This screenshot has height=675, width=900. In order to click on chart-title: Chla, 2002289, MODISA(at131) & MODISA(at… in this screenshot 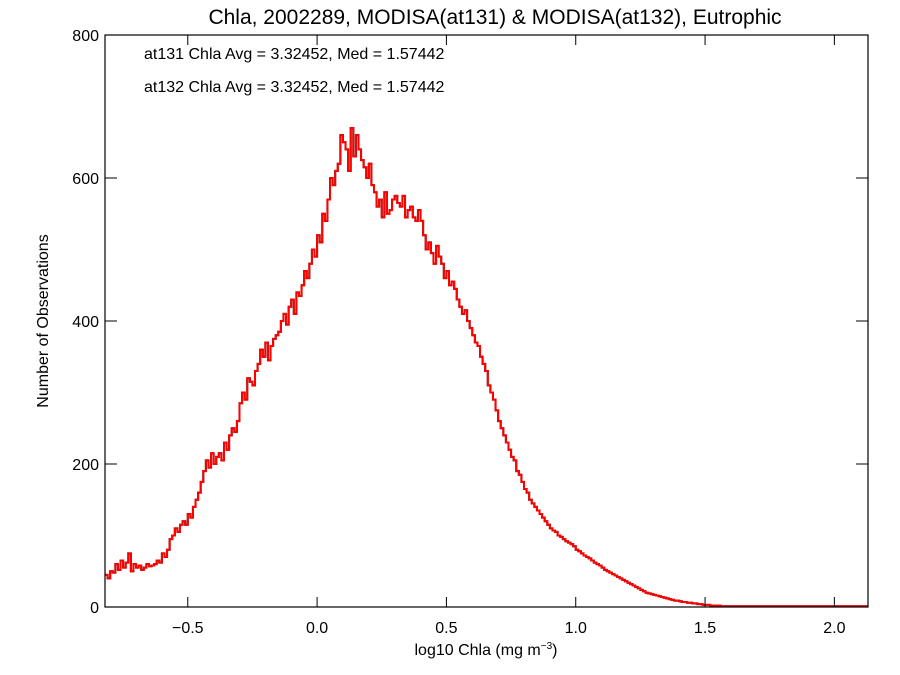, I will do `click(494, 17)`.